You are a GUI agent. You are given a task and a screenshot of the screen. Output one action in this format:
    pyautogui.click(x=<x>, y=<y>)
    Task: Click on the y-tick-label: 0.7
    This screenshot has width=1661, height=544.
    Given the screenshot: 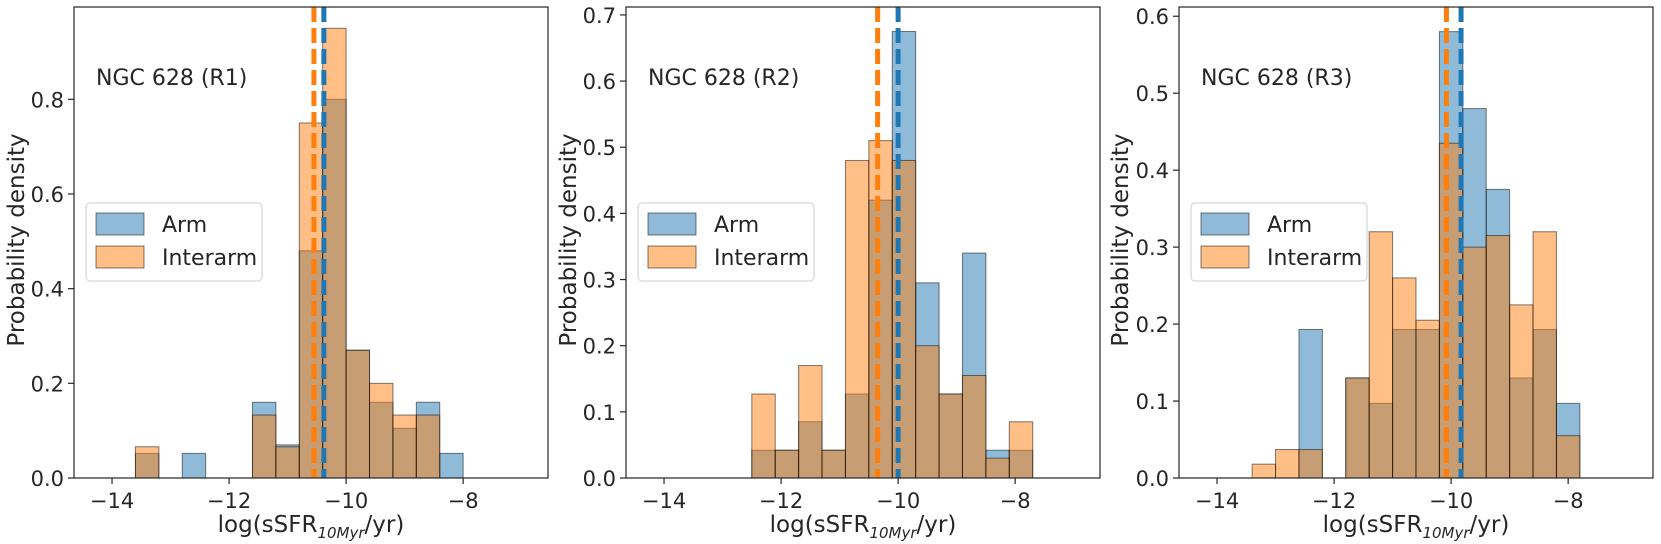 What is the action you would take?
    pyautogui.click(x=599, y=16)
    